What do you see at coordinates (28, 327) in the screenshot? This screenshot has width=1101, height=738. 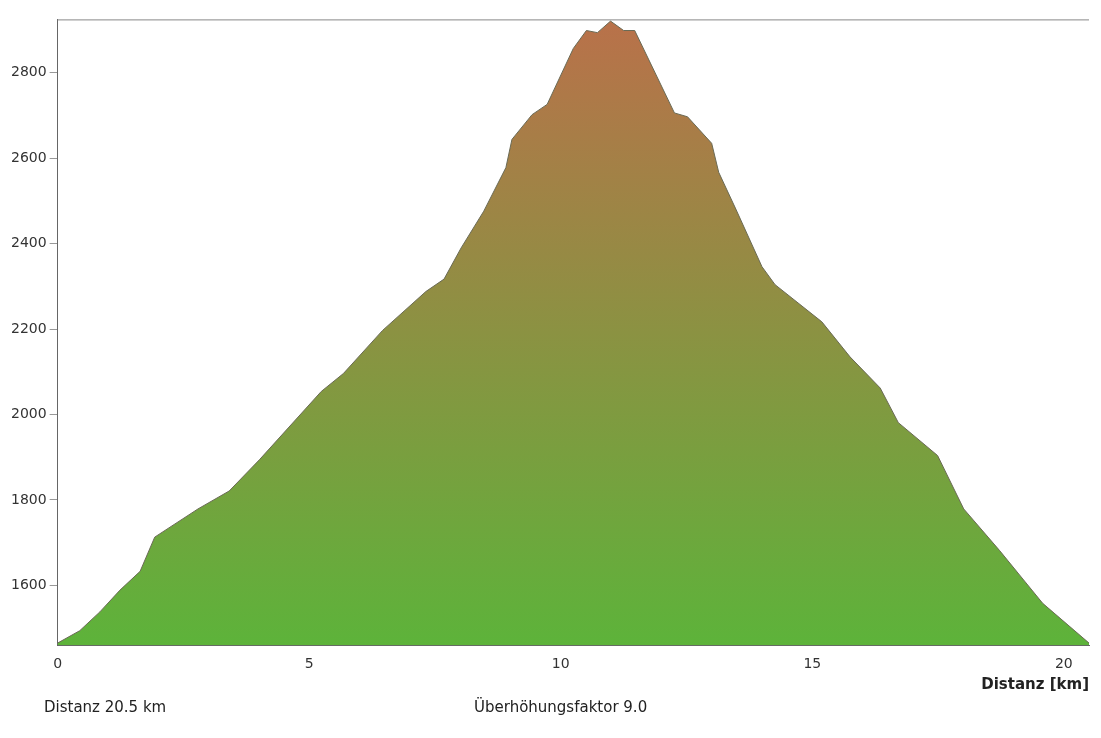 I see `y-tick-label: 2200` at bounding box center [28, 327].